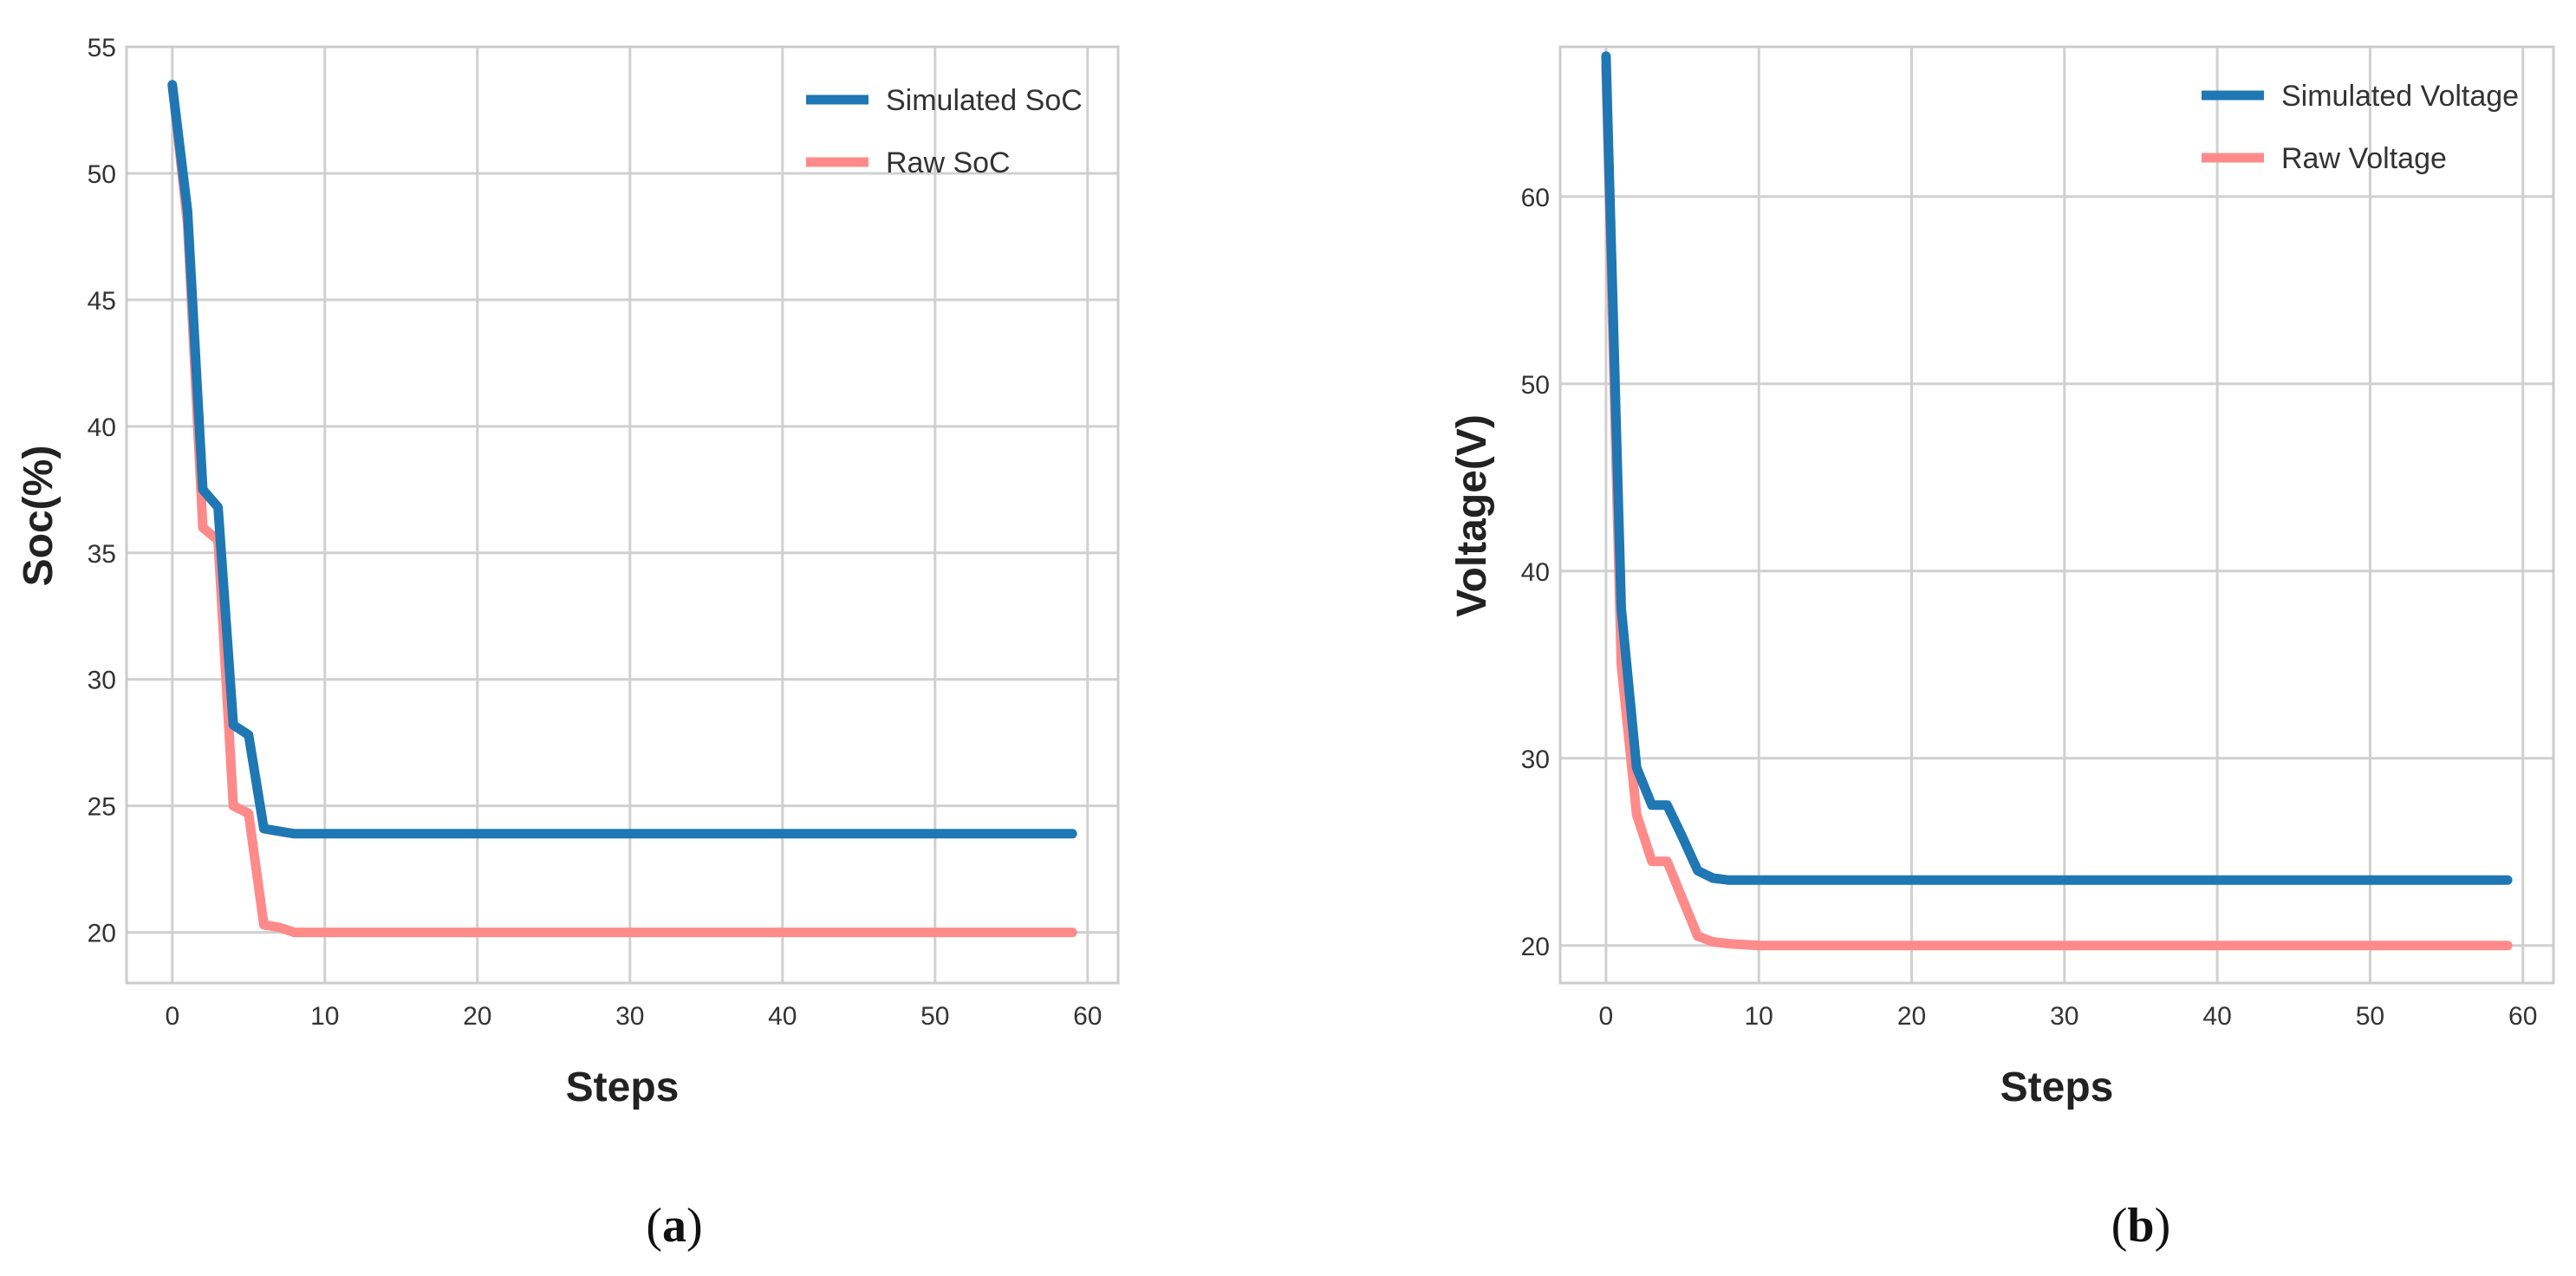  What do you see at coordinates (102, 175) in the screenshot?
I see `panel-a-y-tick-label: 50` at bounding box center [102, 175].